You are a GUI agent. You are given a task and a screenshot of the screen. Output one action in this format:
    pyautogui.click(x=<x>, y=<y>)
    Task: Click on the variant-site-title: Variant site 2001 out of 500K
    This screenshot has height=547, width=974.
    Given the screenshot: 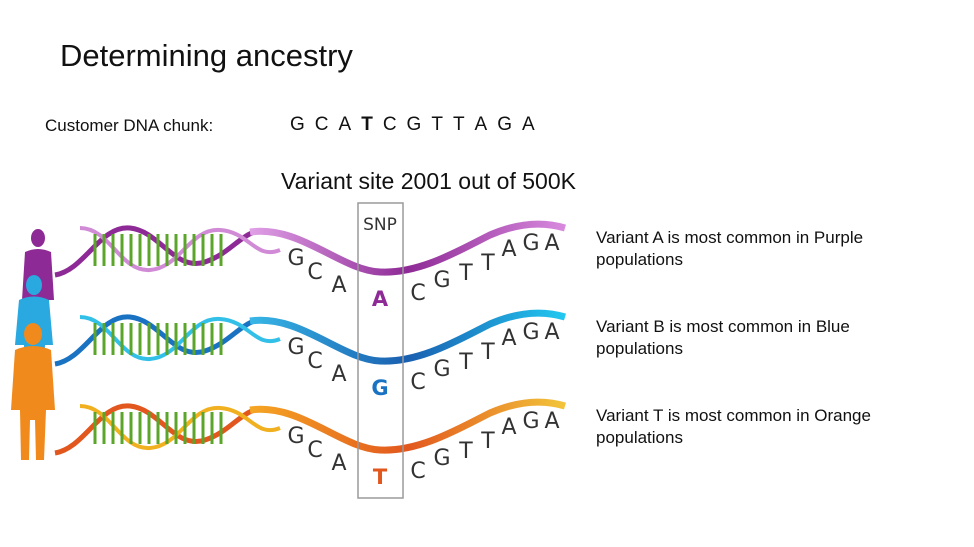 What is the action you would take?
    pyautogui.click(x=428, y=181)
    